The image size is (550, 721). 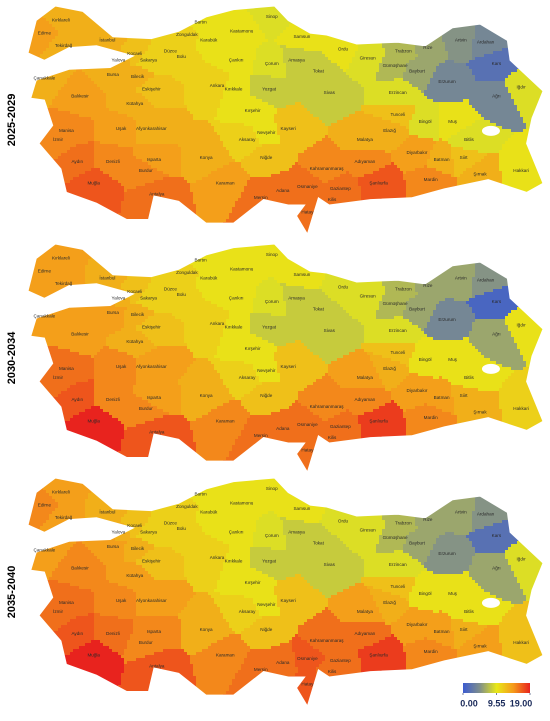 What do you see at coordinates (217, 323) in the screenshot?
I see `province-label: Ankara` at bounding box center [217, 323].